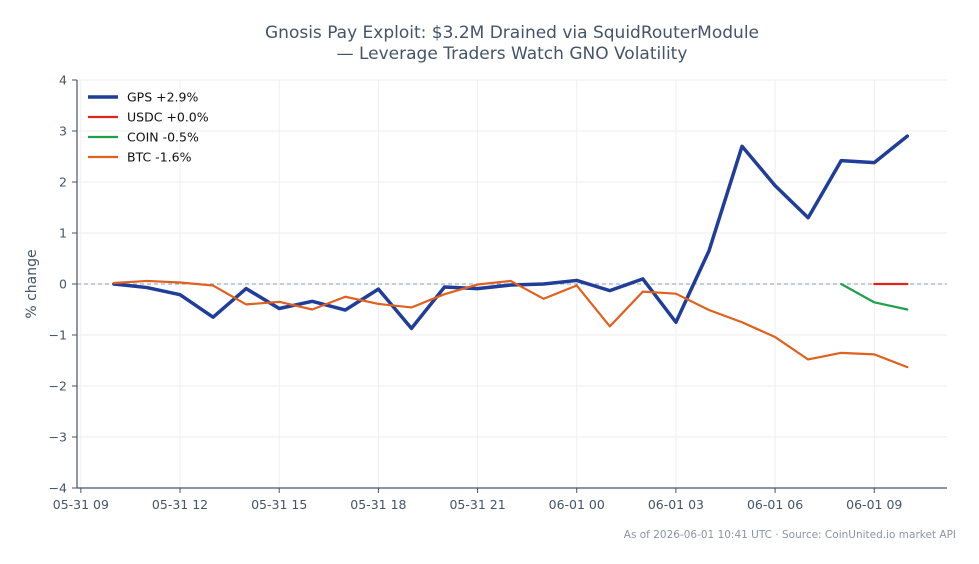  Describe the element at coordinates (63, 233) in the screenshot. I see `y-tick-label-3: 1` at that location.